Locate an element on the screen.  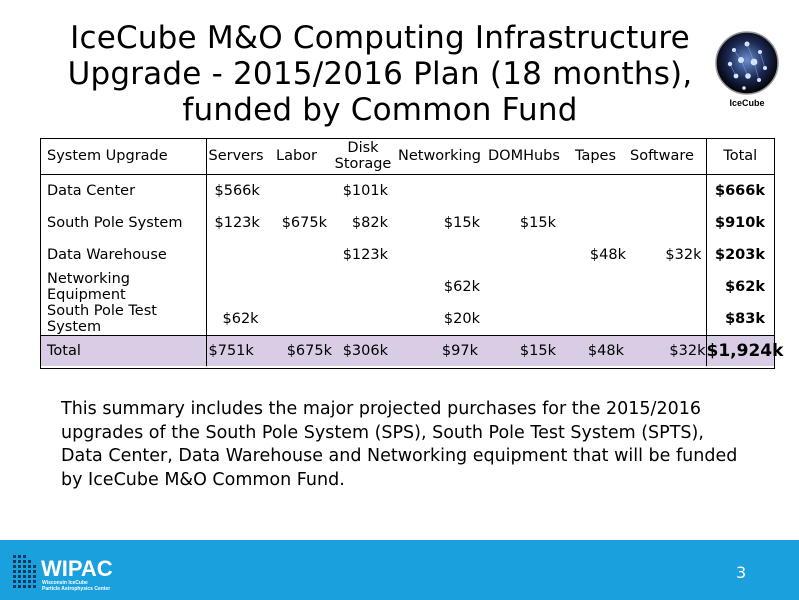
column-header: Tapes is located at coordinates (599, 156).